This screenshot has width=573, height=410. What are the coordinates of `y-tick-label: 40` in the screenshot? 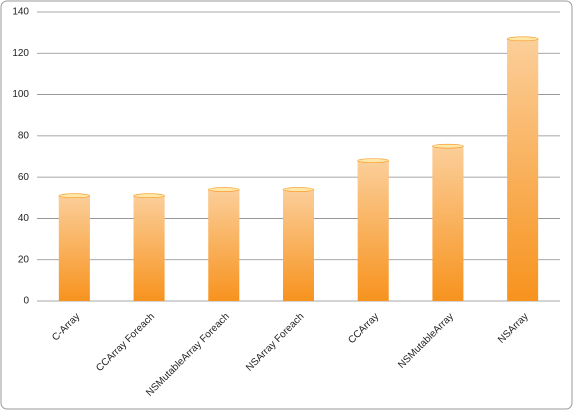 It's located at (24, 218).